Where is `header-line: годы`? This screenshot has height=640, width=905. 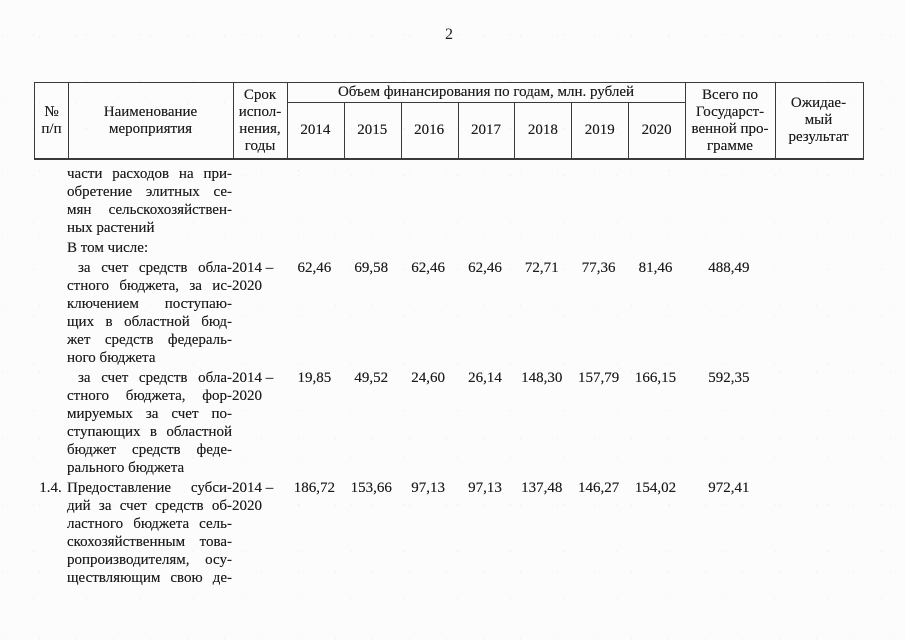
header-line: годы is located at coordinates (260, 145).